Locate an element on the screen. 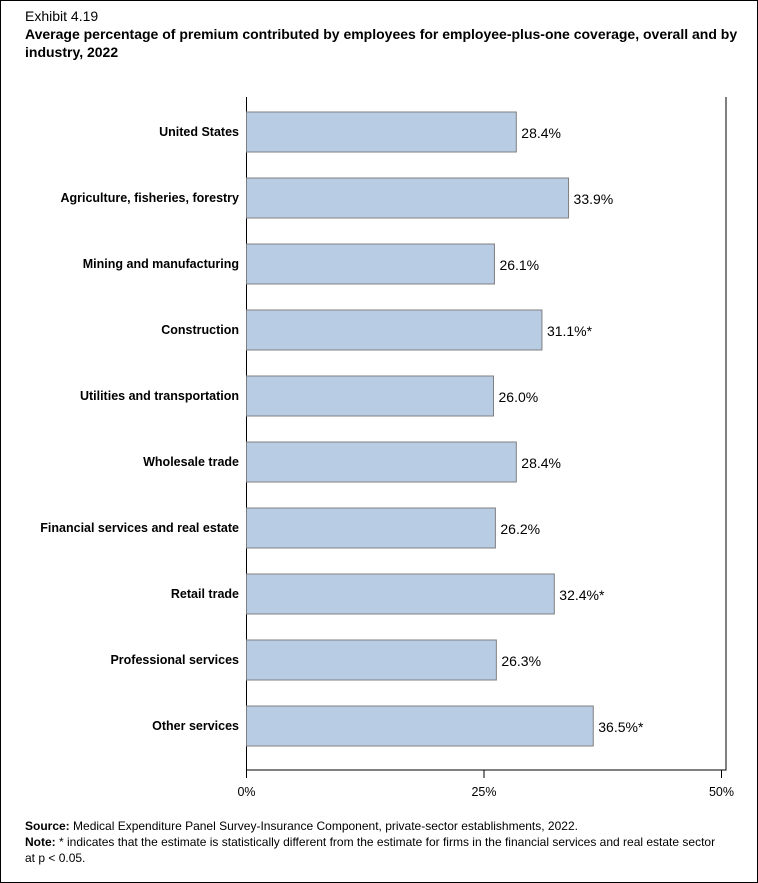 The height and width of the screenshot is (883, 758). data-label: 33.9% is located at coordinates (594, 199).